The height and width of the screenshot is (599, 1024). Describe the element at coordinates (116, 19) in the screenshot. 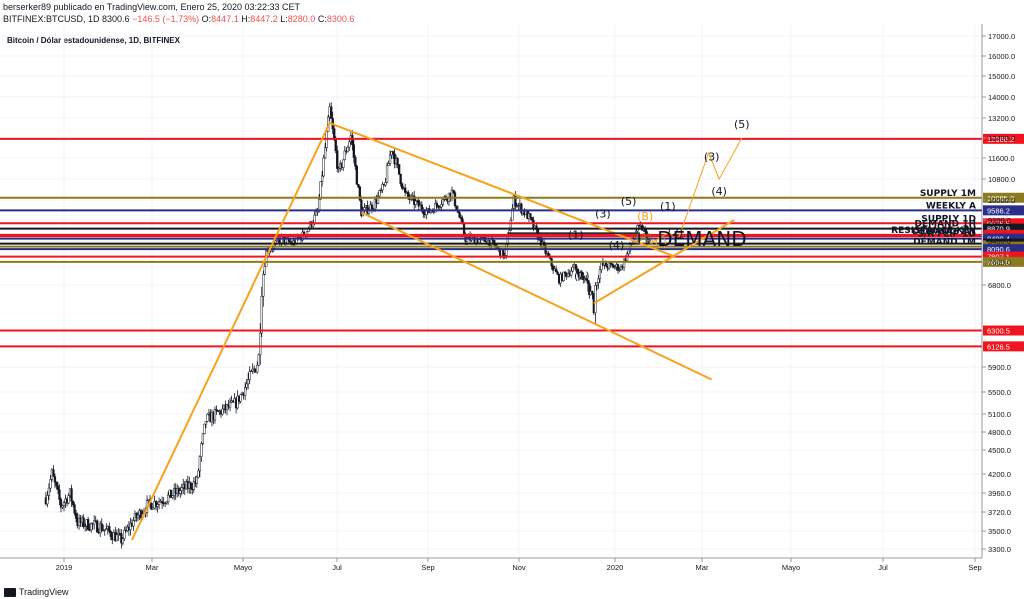

I see `last-price: 8300.6` at that location.